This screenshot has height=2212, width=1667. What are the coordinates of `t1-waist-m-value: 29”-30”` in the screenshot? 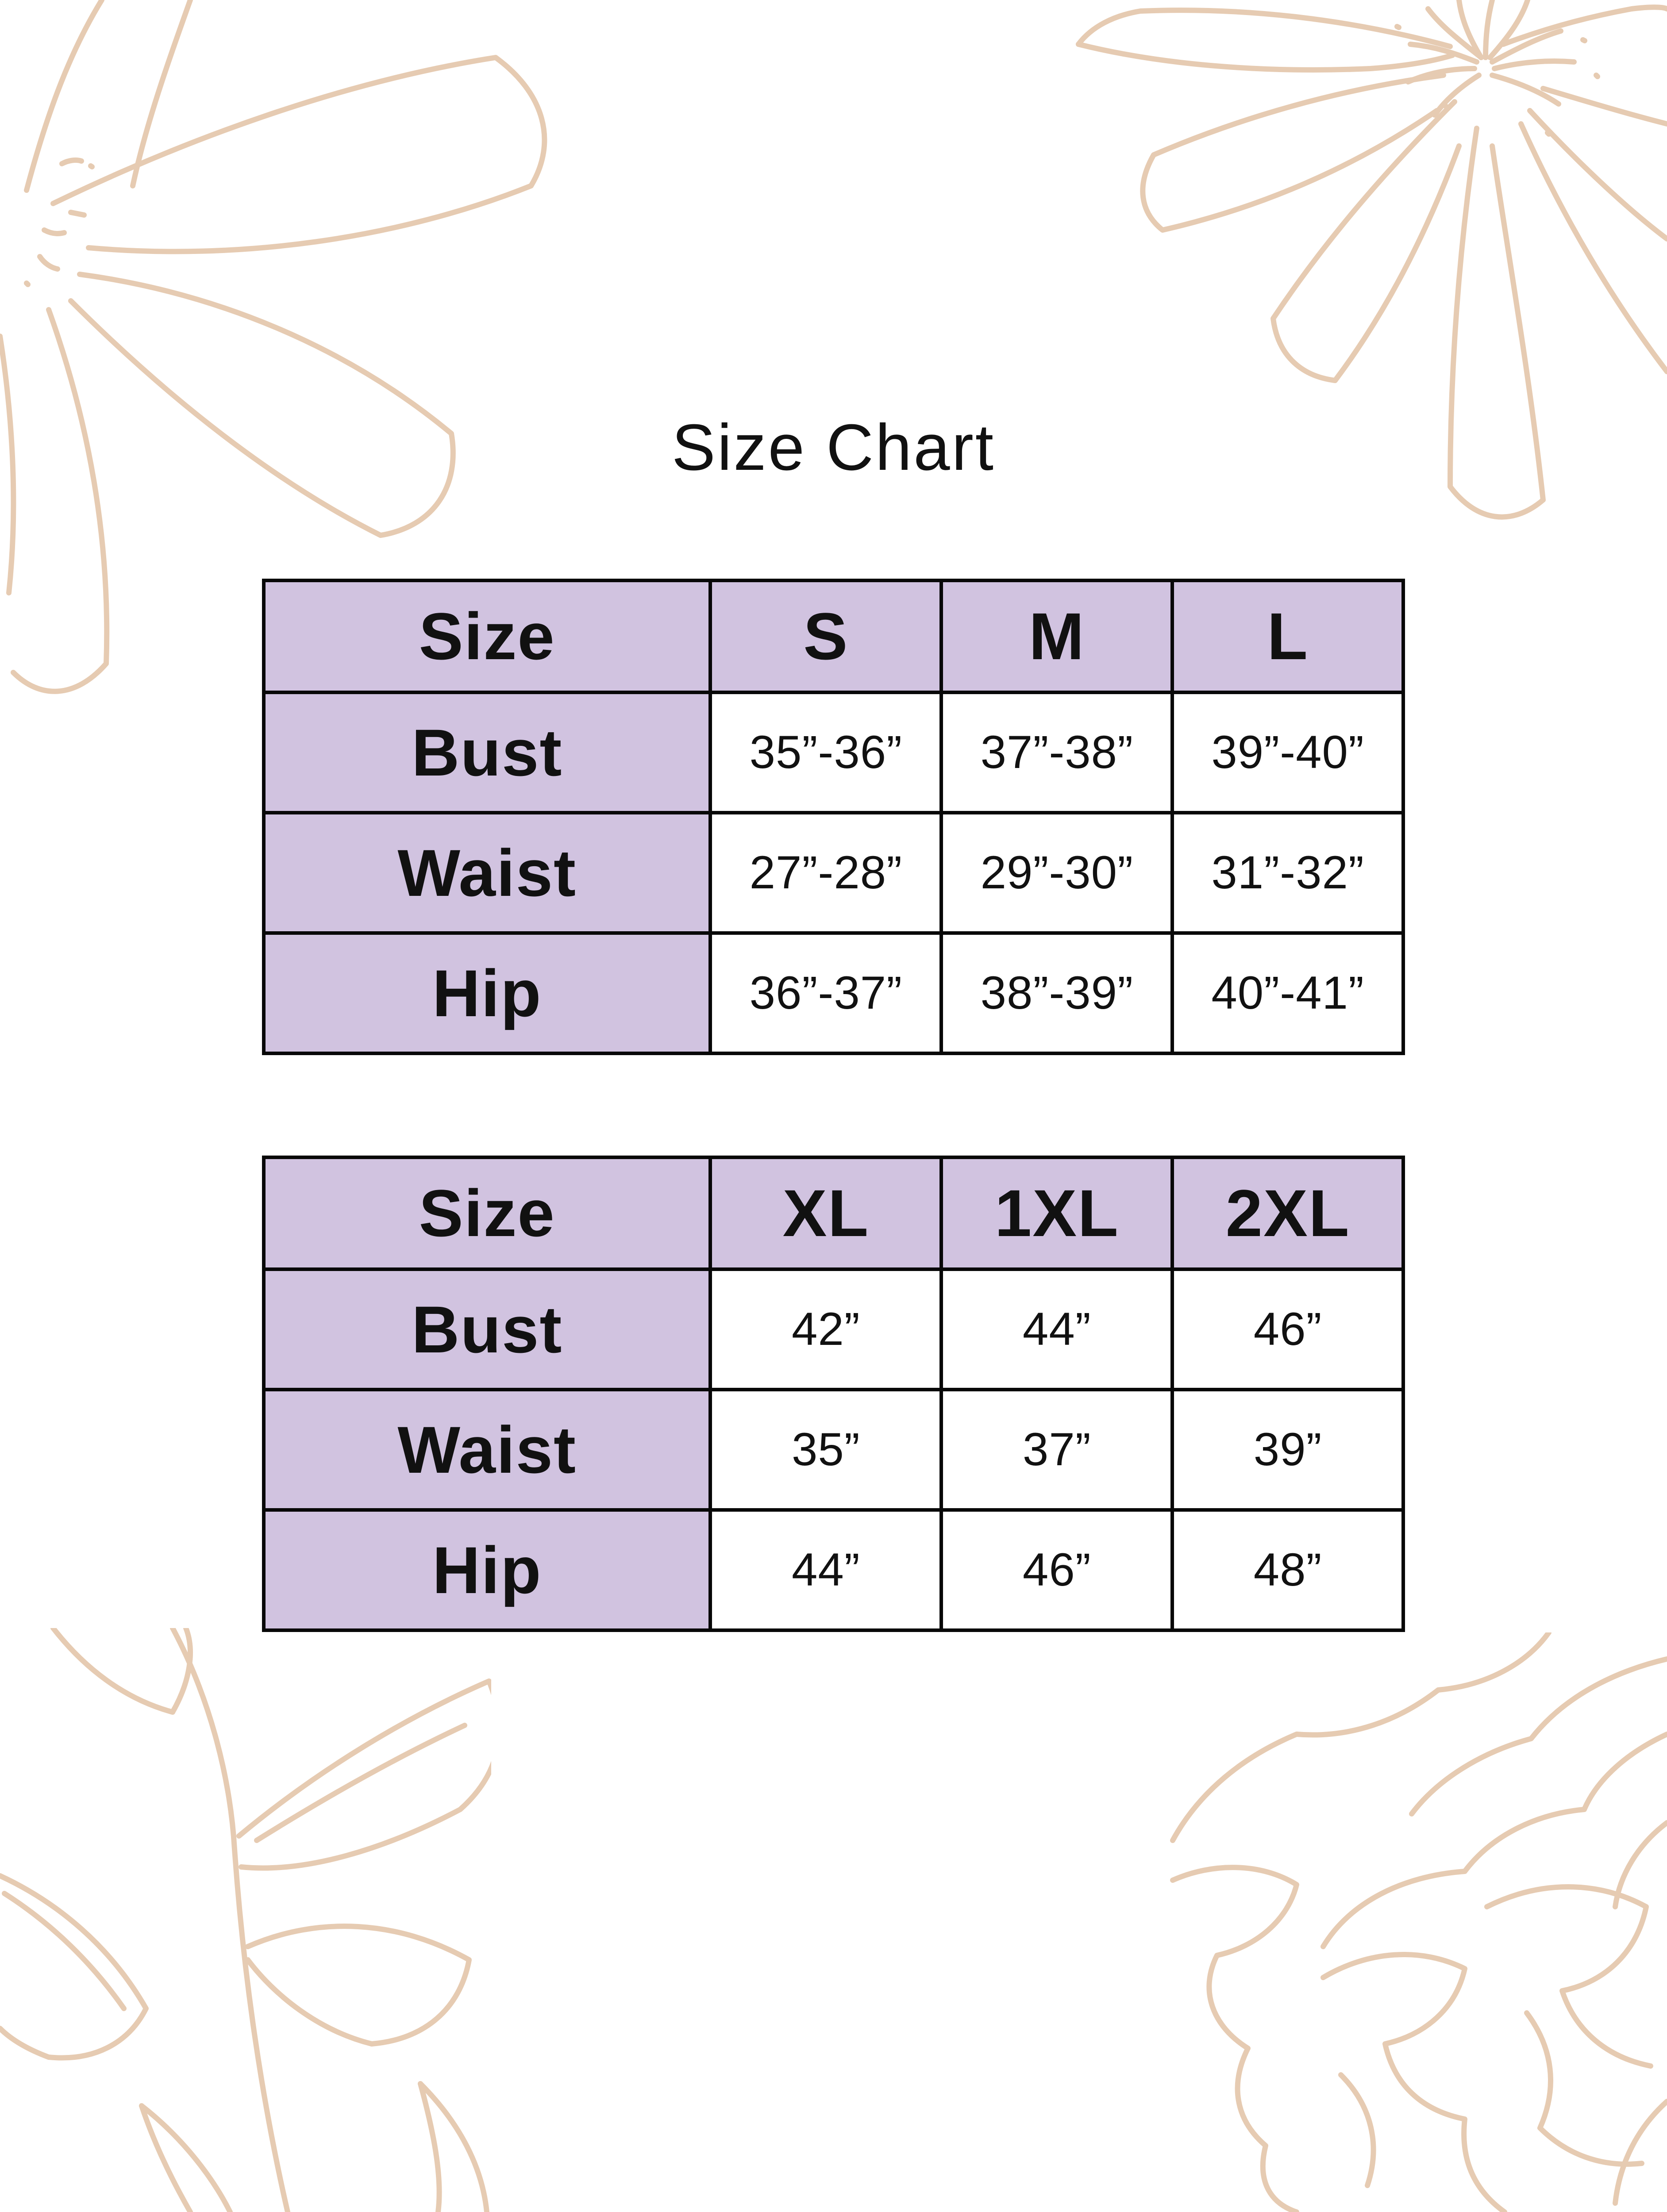 It's located at (1056, 873).